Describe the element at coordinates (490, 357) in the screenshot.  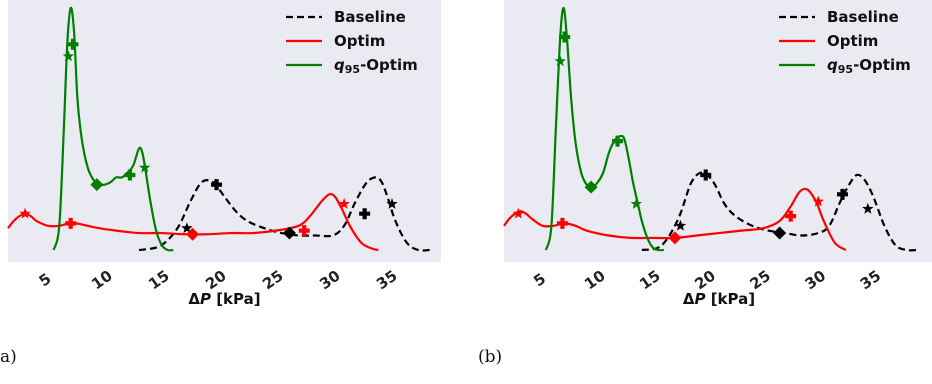
I see `panel-label: (b)` at that location.